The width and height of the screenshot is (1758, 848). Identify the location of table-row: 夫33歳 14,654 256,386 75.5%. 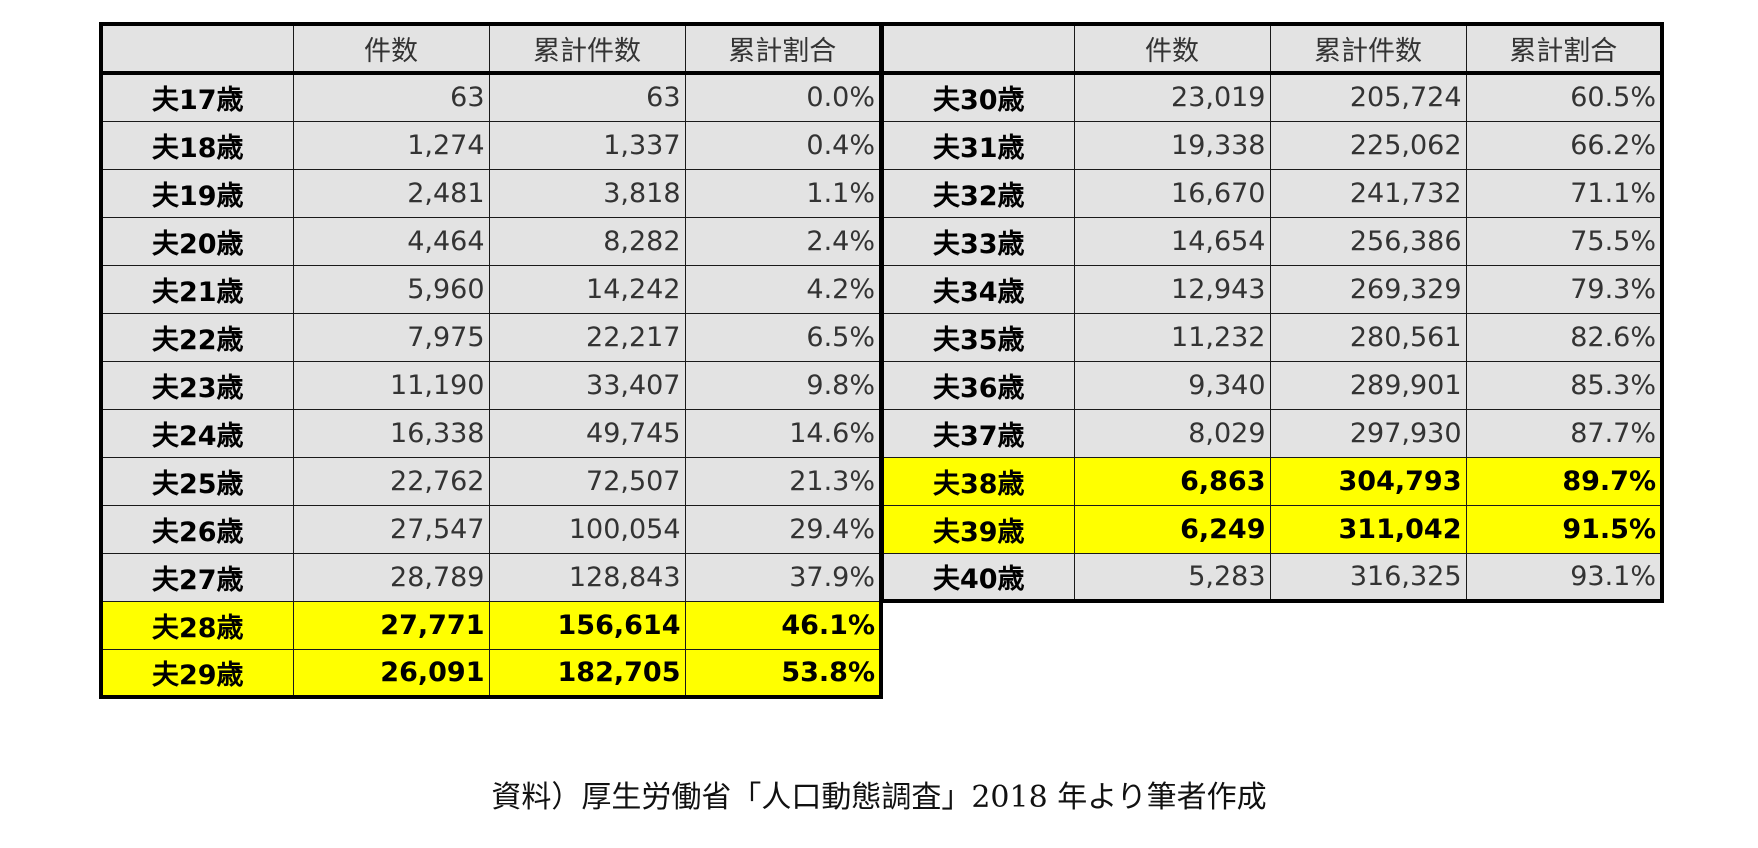
(1272, 241).